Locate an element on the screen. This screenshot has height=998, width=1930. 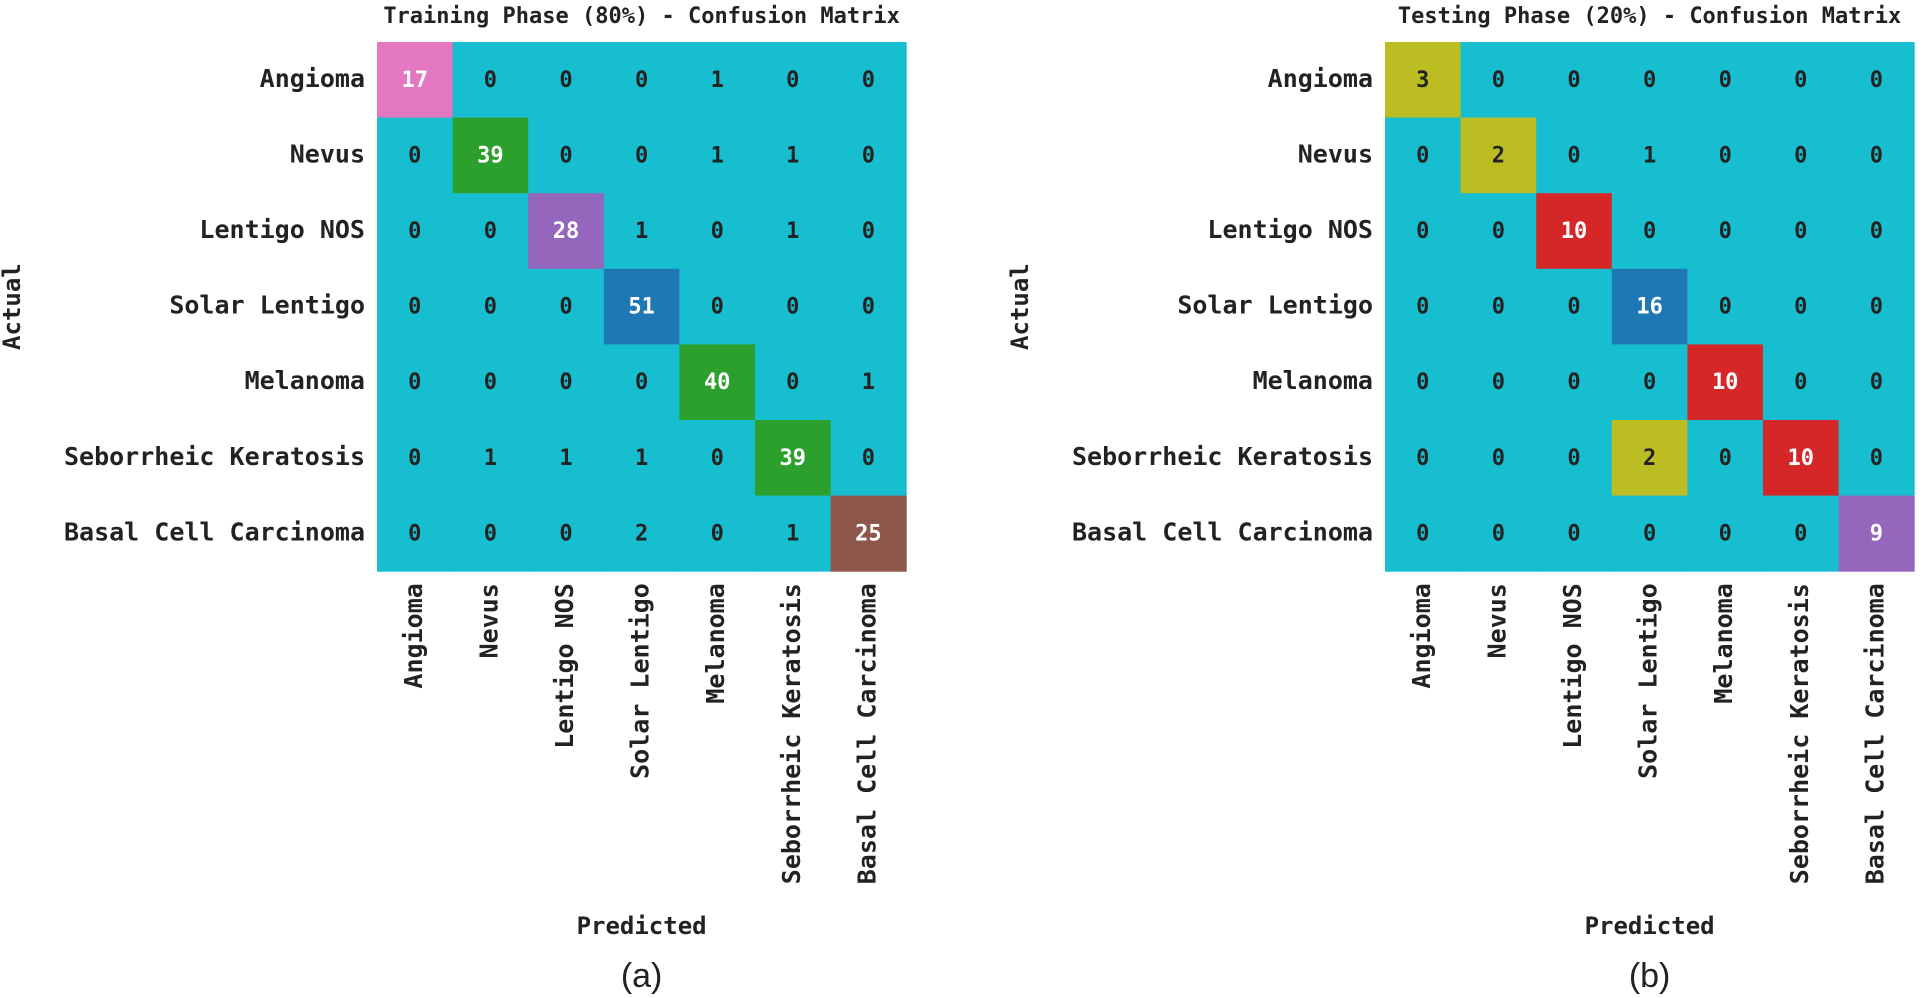
x-tick-label: Basal Cell Carcinoma is located at coordinates (866, 733).